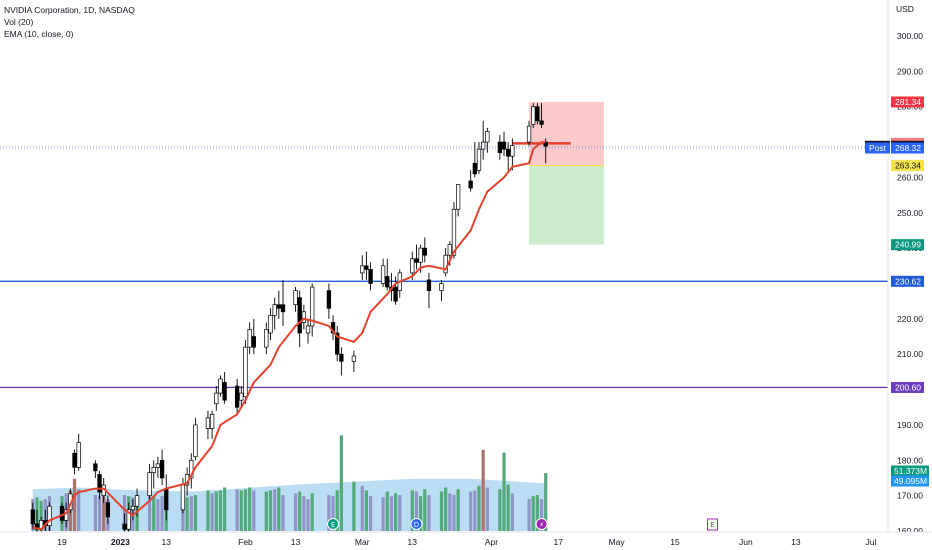 This screenshot has height=550, width=932. What do you see at coordinates (907, 166) in the screenshot?
I see `price-label-bg` at bounding box center [907, 166].